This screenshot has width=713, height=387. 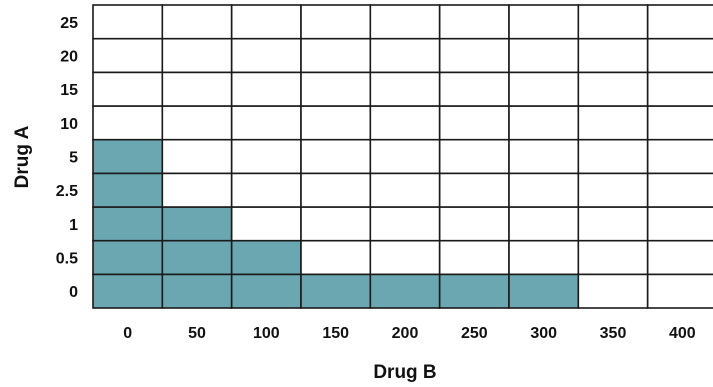 What do you see at coordinates (73, 158) in the screenshot?
I see `y-tick-label: 5` at bounding box center [73, 158].